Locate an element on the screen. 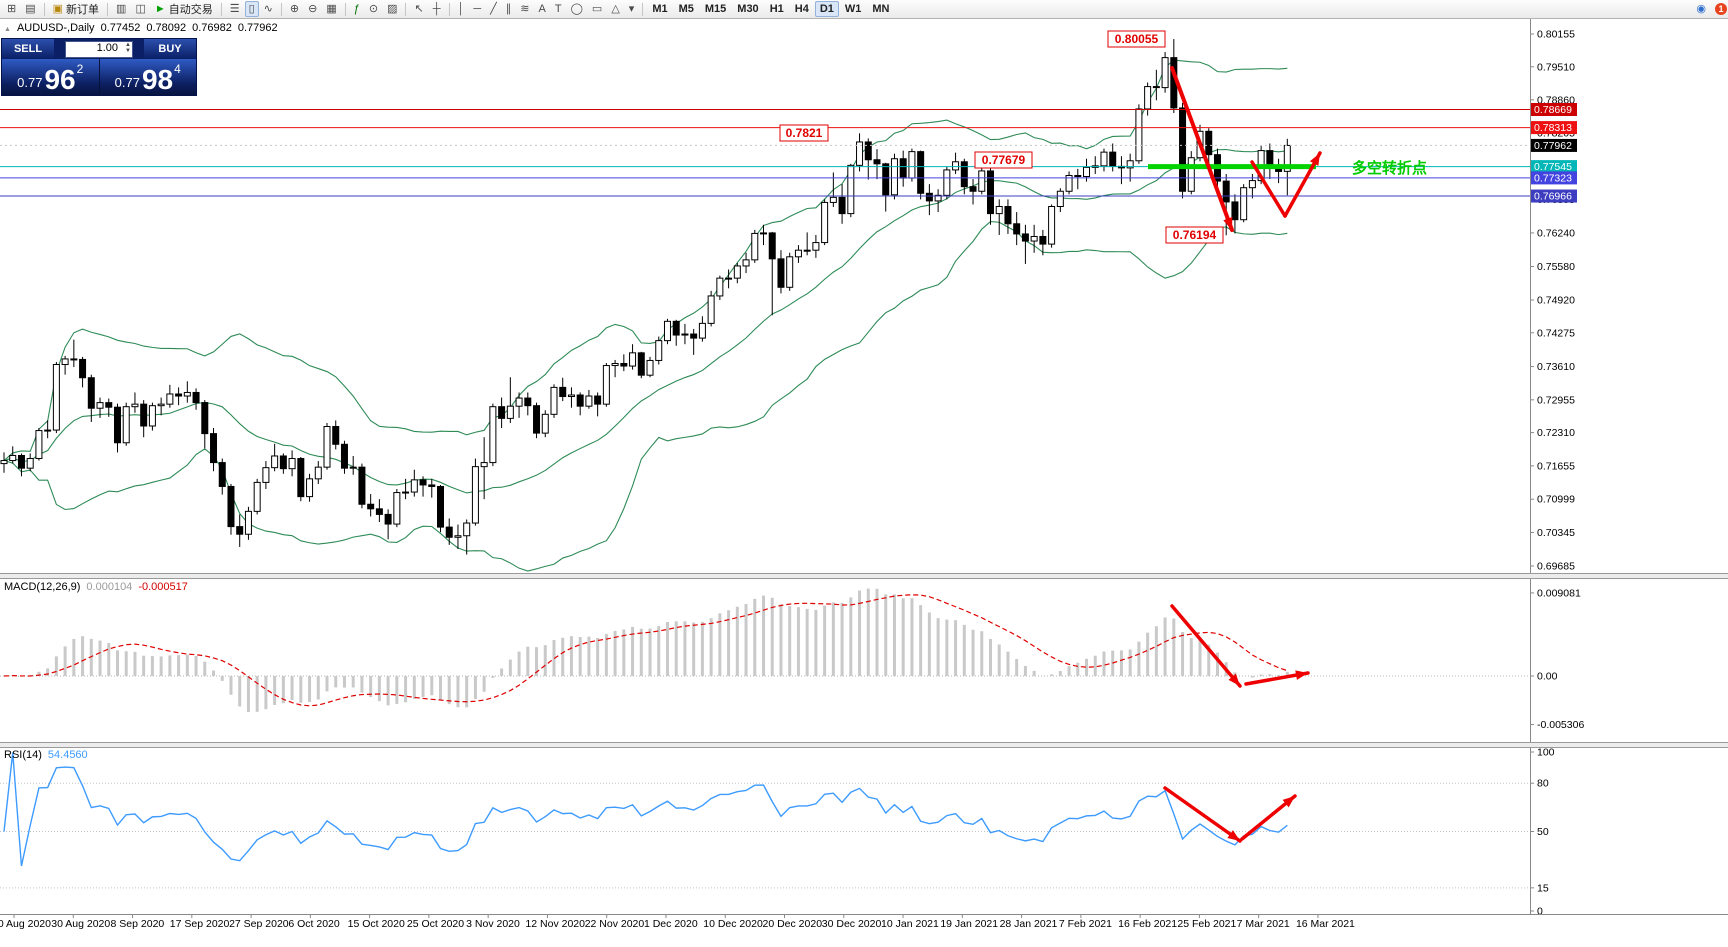 Image resolution: width=1728 pixels, height=947 pixels. price-annotation-box is located at coordinates (1136, 39).